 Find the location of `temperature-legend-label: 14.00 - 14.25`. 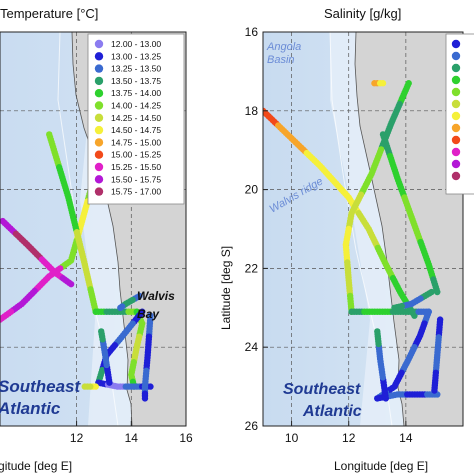

temperature-legend-label: 14.00 - 14.25 is located at coordinates (136, 106).